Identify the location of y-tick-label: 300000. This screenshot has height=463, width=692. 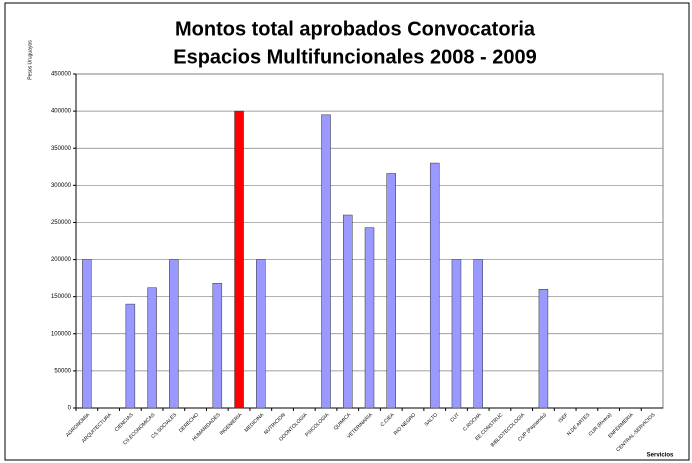
(61, 186).